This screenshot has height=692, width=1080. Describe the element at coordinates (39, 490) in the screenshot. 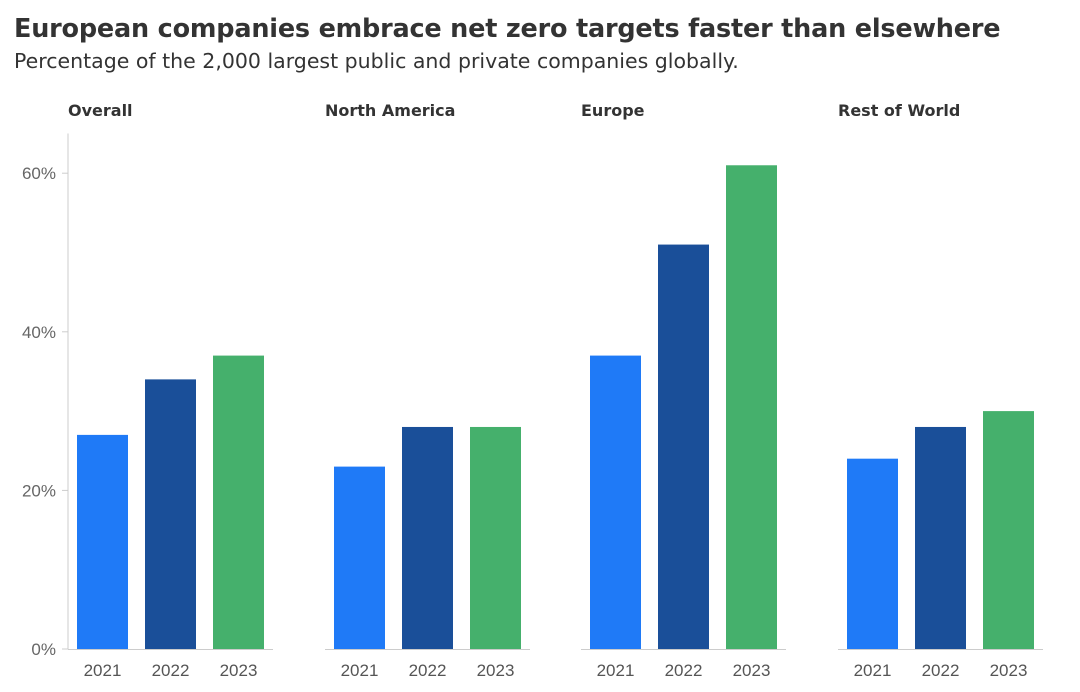

I see `y-tick-label: 20%` at that location.